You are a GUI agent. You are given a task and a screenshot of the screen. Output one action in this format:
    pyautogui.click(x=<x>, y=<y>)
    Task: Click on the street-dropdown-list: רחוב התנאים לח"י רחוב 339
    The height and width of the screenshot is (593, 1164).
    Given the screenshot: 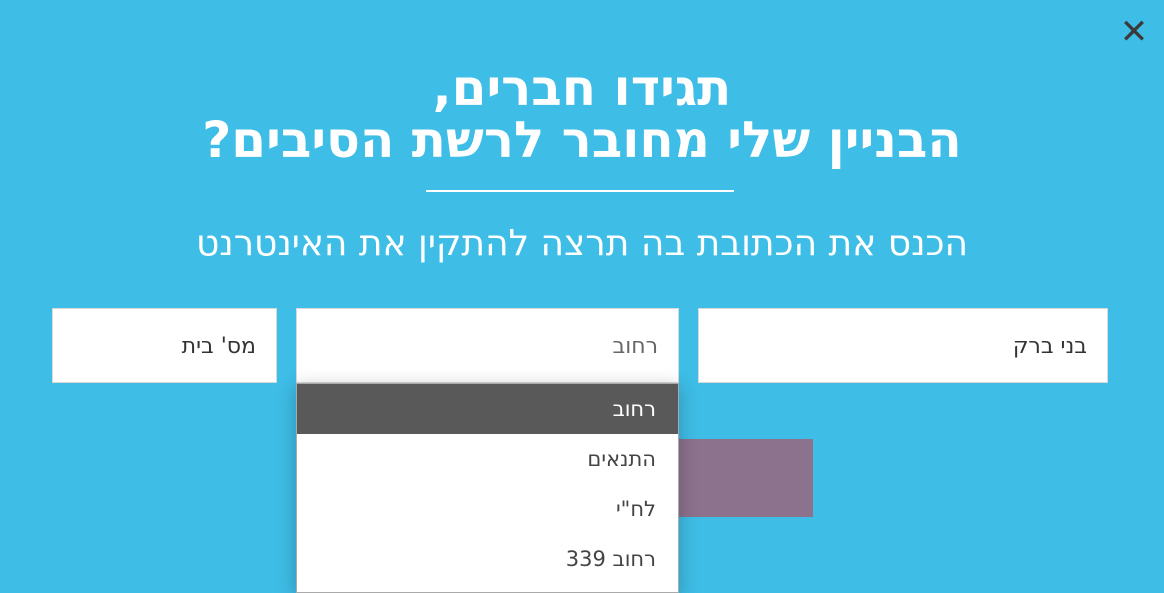 What is the action you would take?
    pyautogui.click(x=487, y=488)
    